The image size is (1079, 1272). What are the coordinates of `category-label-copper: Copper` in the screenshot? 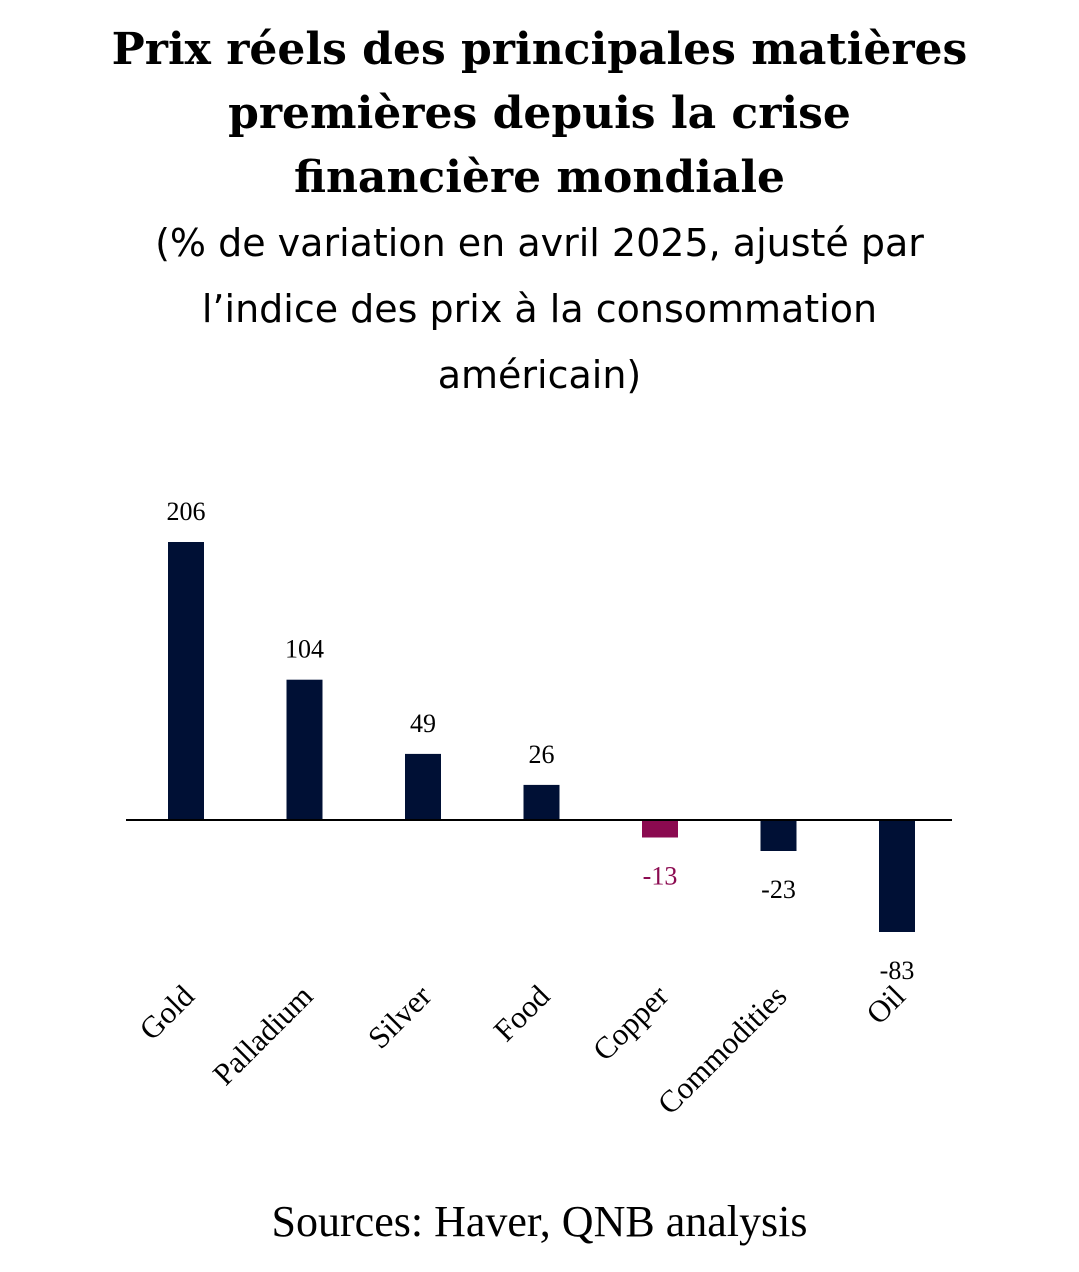 It's located at (631, 1023).